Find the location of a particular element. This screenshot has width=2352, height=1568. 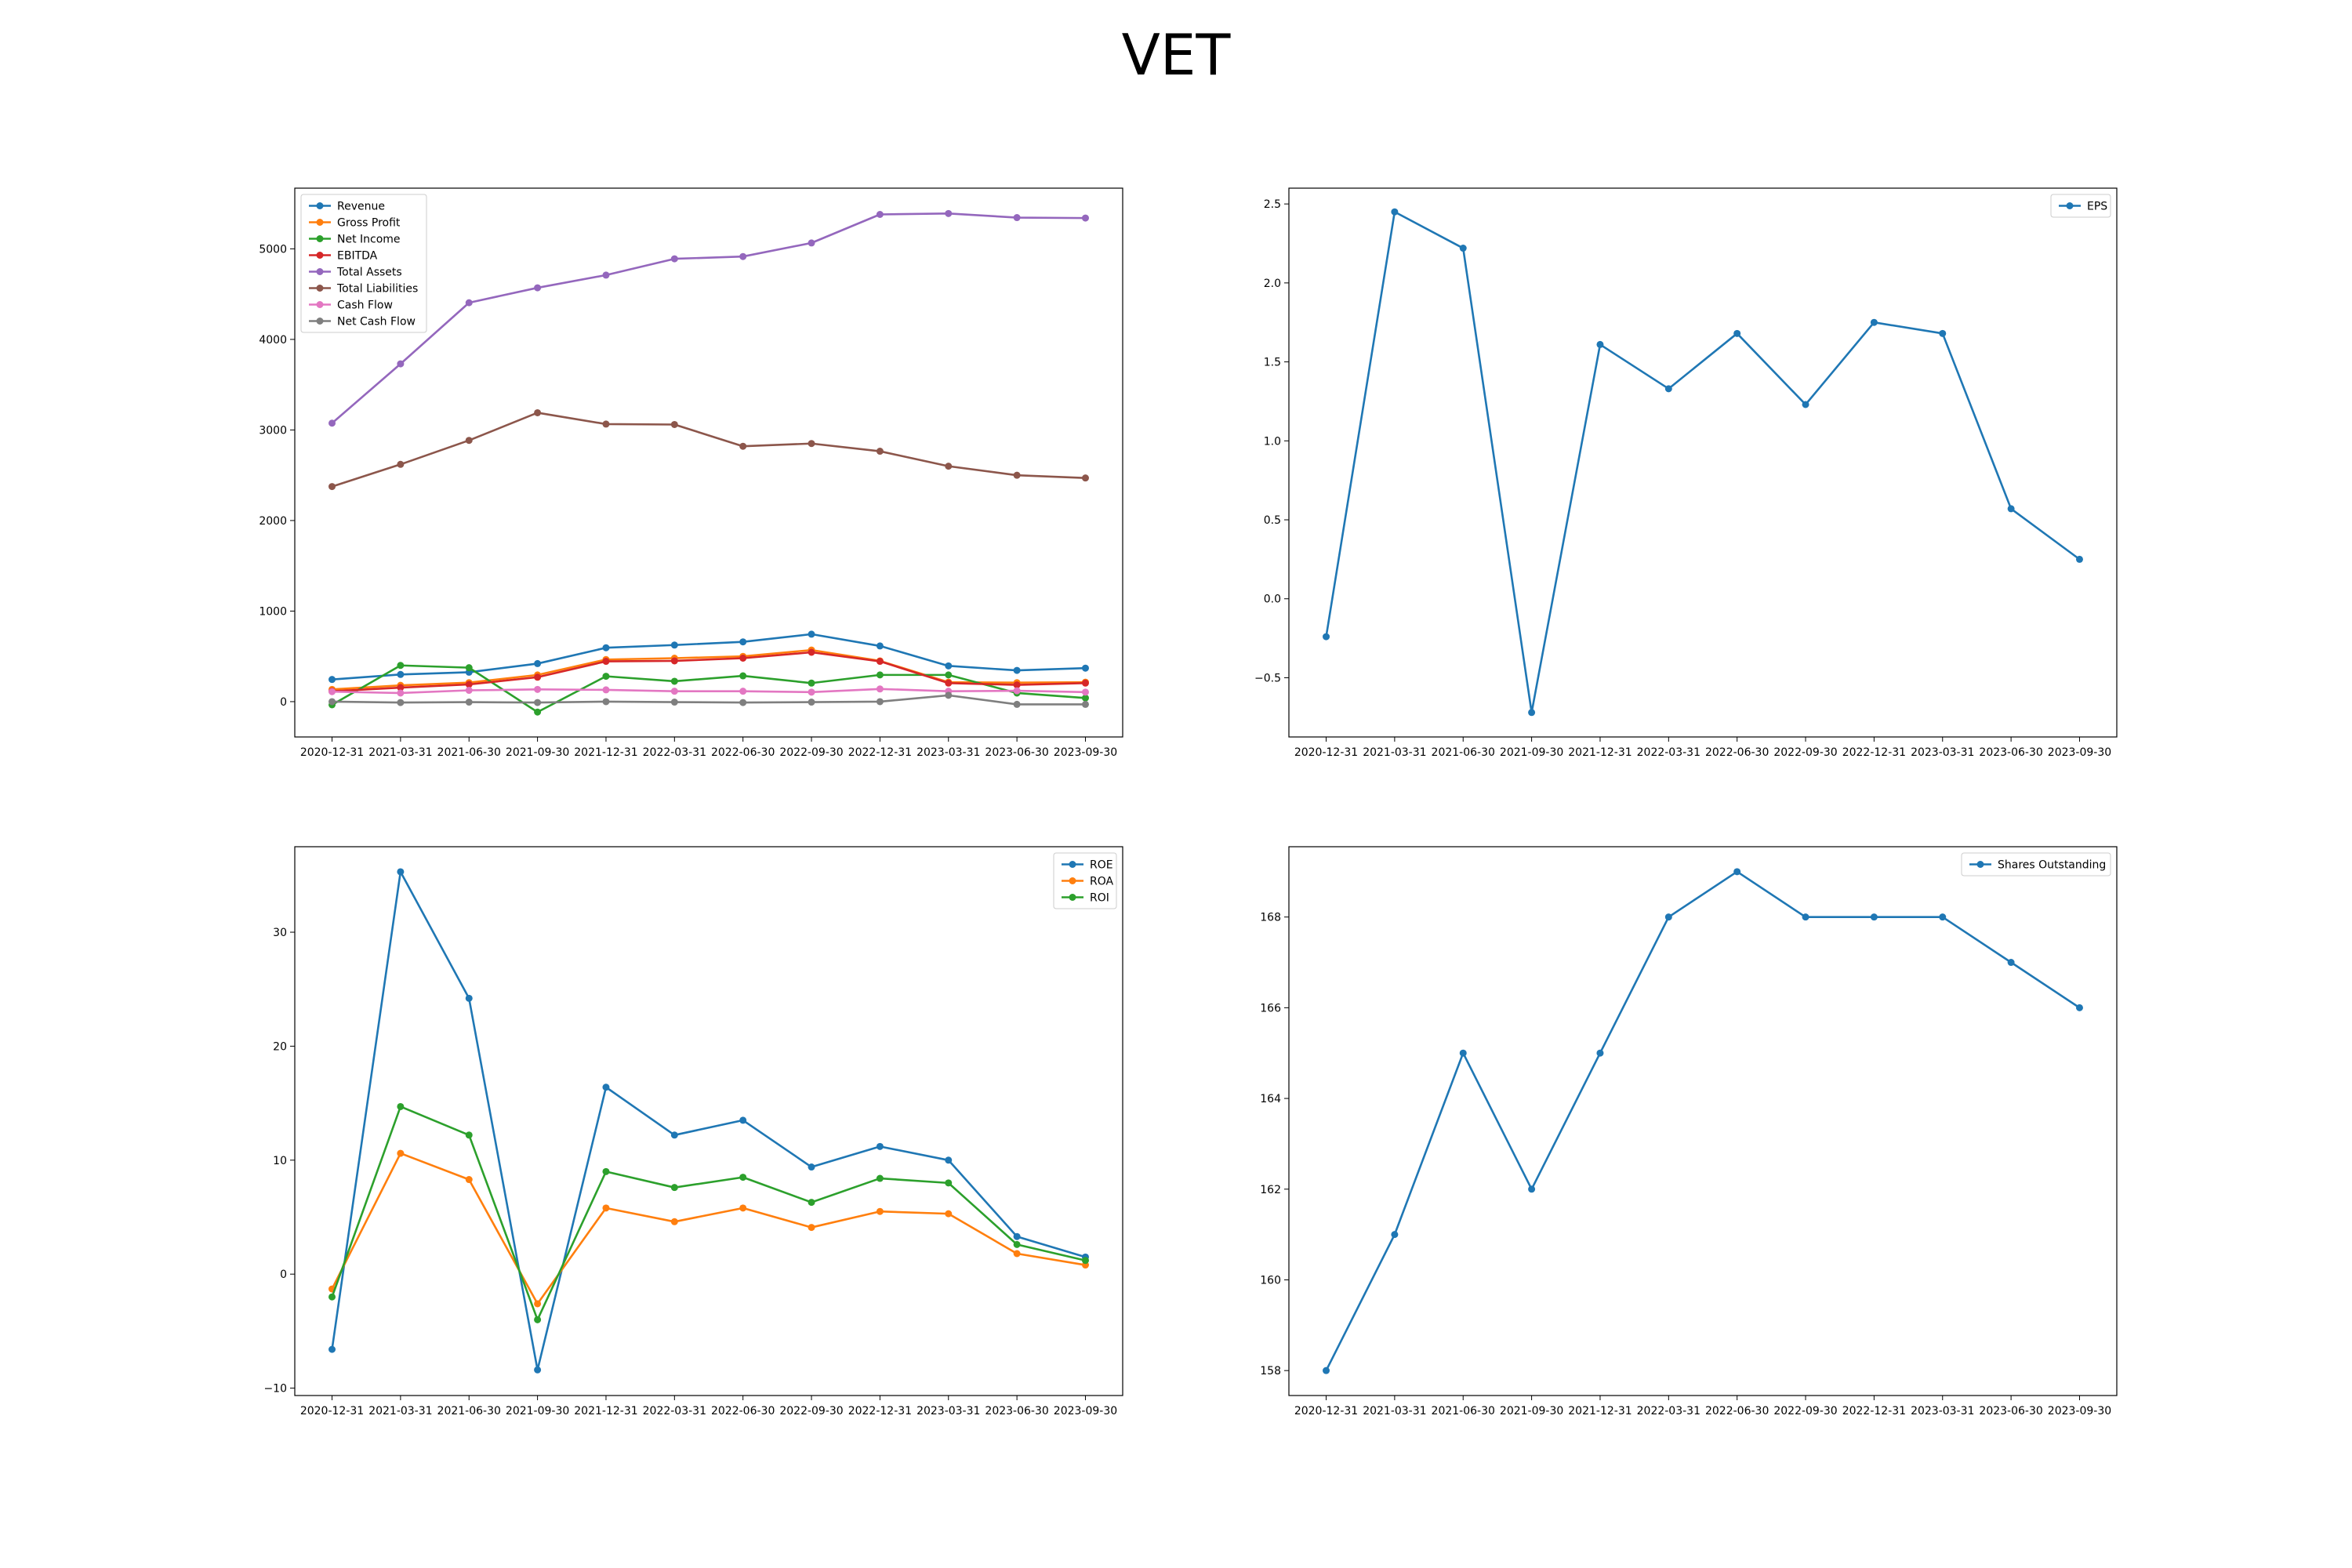

series-cash-flow is located at coordinates (708, 691).